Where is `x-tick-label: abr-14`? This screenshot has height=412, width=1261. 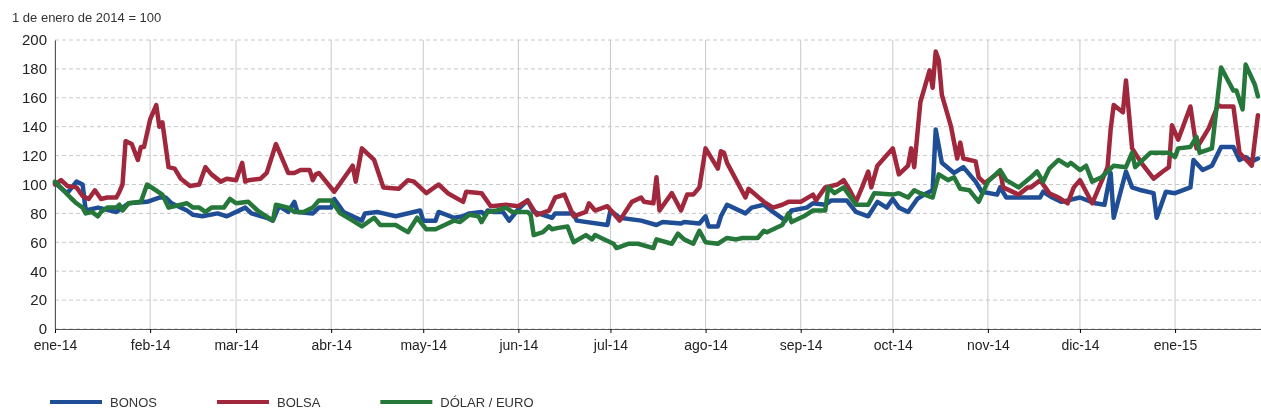
x-tick-label: abr-14 is located at coordinates (332, 345).